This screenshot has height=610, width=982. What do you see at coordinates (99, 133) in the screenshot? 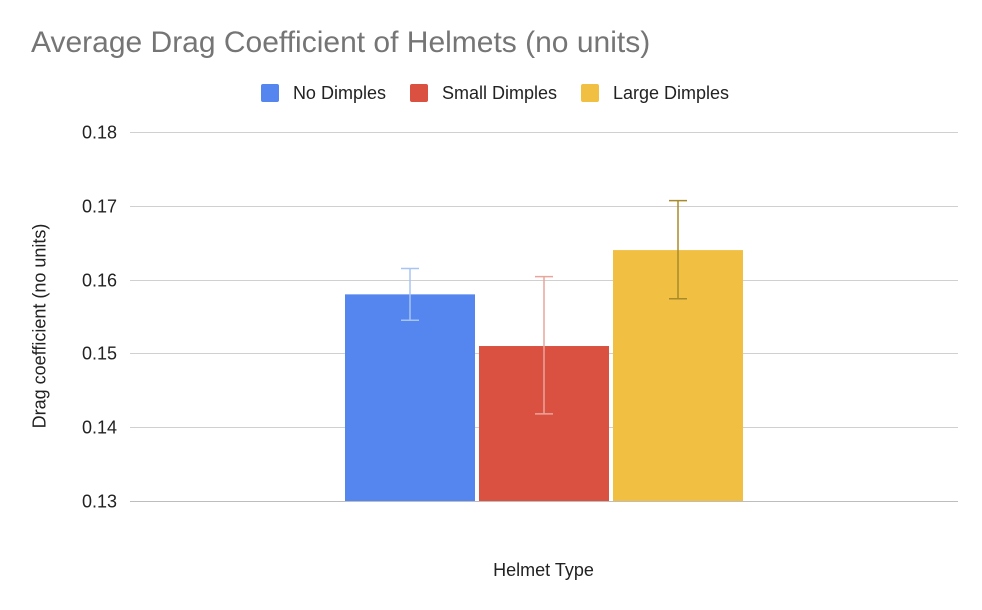
I see `y-tick-label: 0.18` at bounding box center [99, 133].